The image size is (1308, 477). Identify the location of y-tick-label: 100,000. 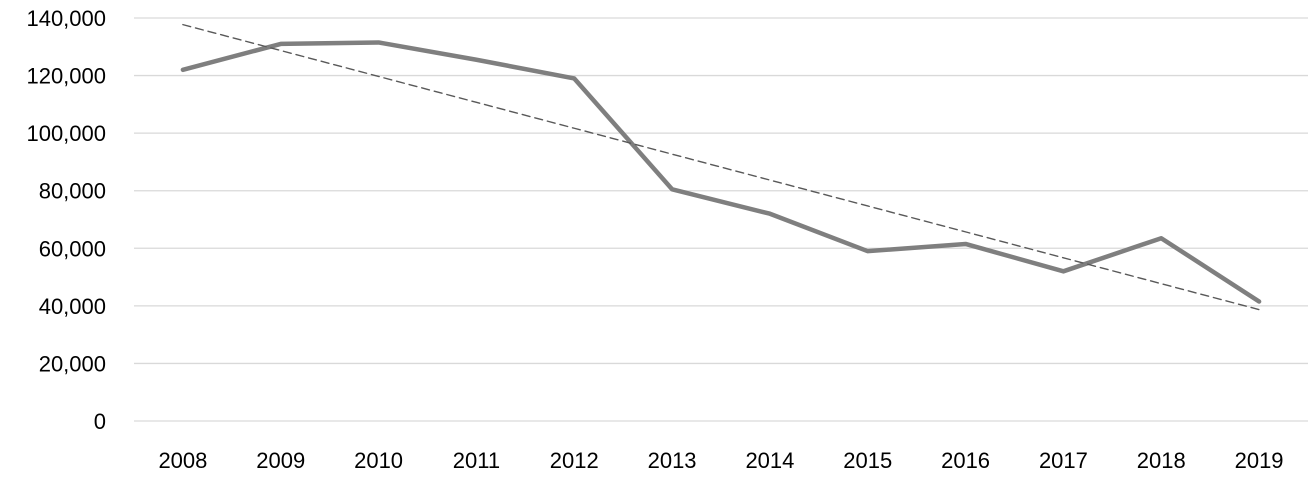
(66, 133).